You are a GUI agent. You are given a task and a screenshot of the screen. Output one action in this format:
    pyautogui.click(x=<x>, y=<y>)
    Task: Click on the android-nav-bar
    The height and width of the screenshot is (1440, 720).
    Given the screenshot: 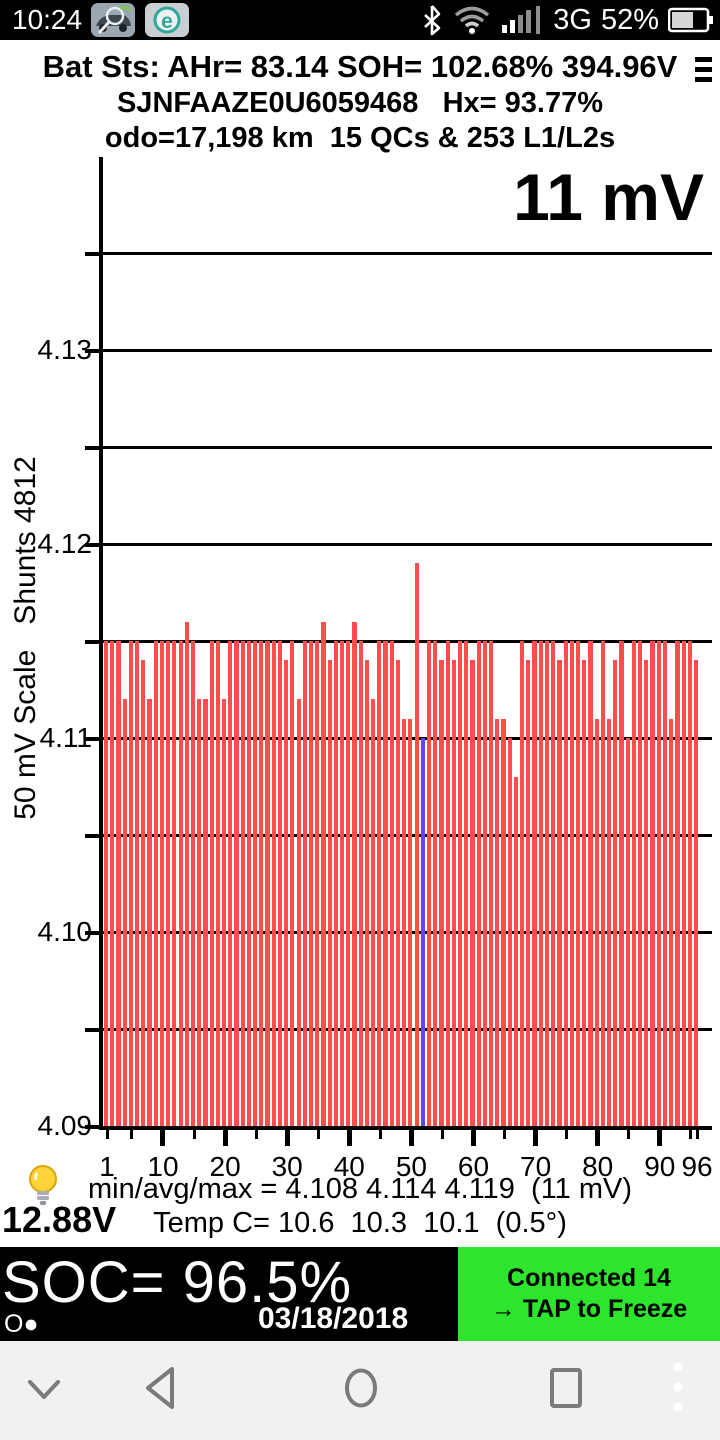 What is the action you would take?
    pyautogui.click(x=360, y=1390)
    